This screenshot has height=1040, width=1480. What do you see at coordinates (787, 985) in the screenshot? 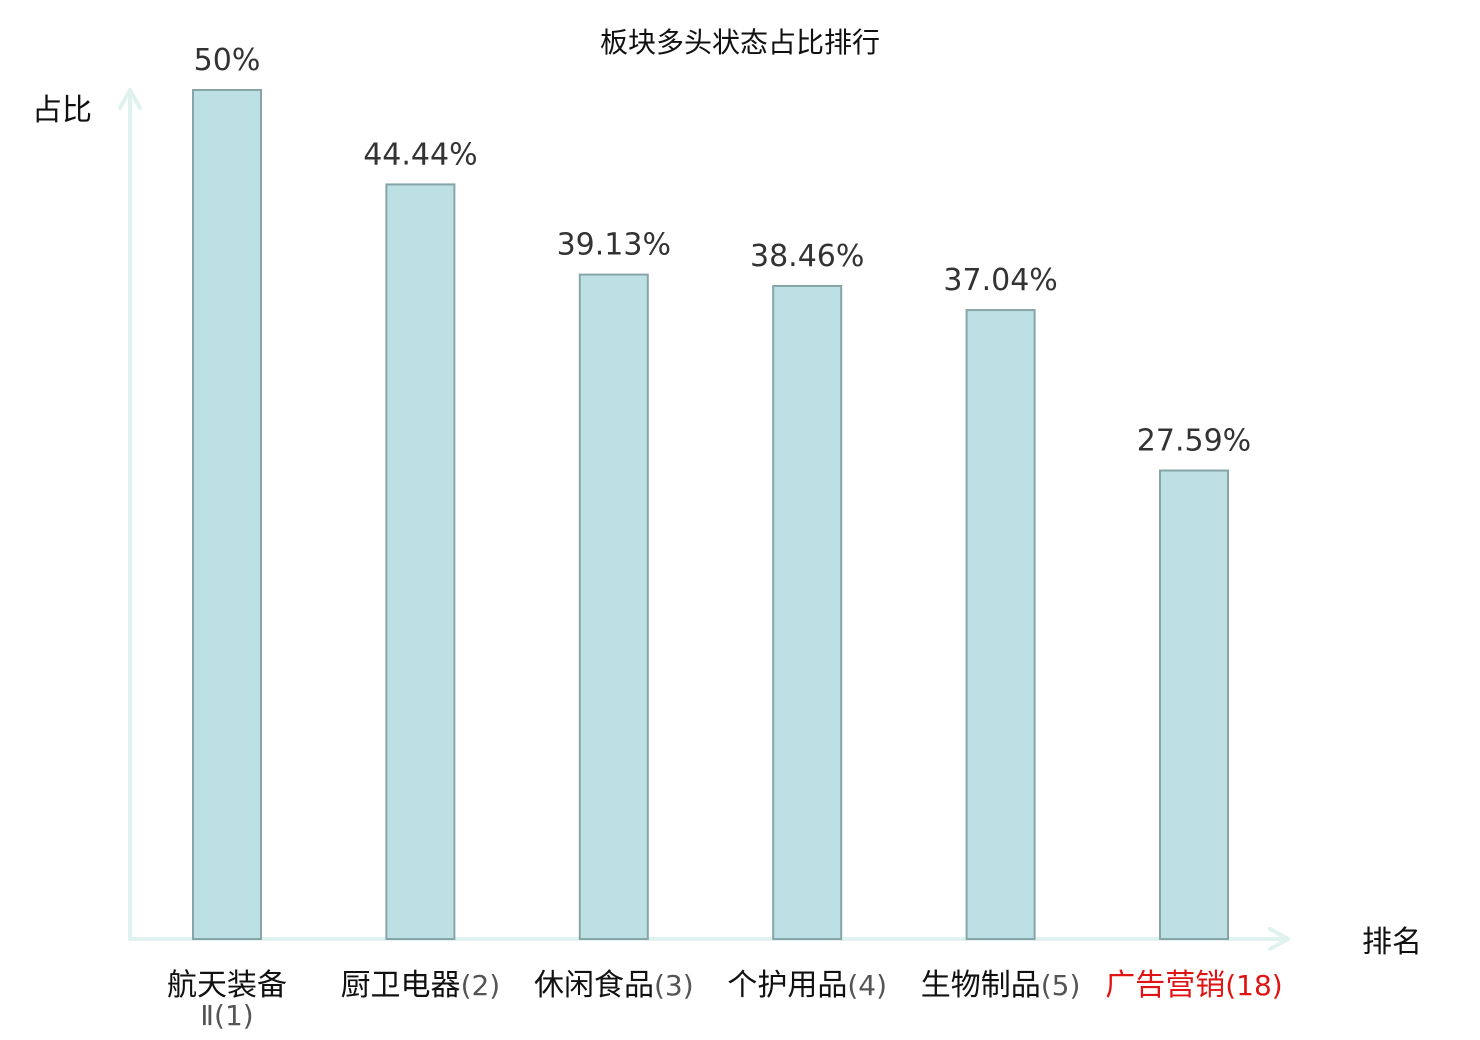
I see `category-name: 个护用品` at bounding box center [787, 985].